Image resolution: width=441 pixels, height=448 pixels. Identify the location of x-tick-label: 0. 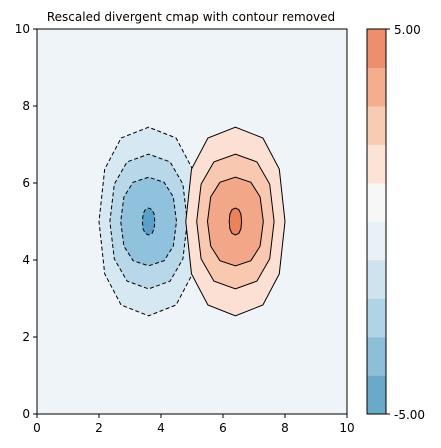
(37, 428).